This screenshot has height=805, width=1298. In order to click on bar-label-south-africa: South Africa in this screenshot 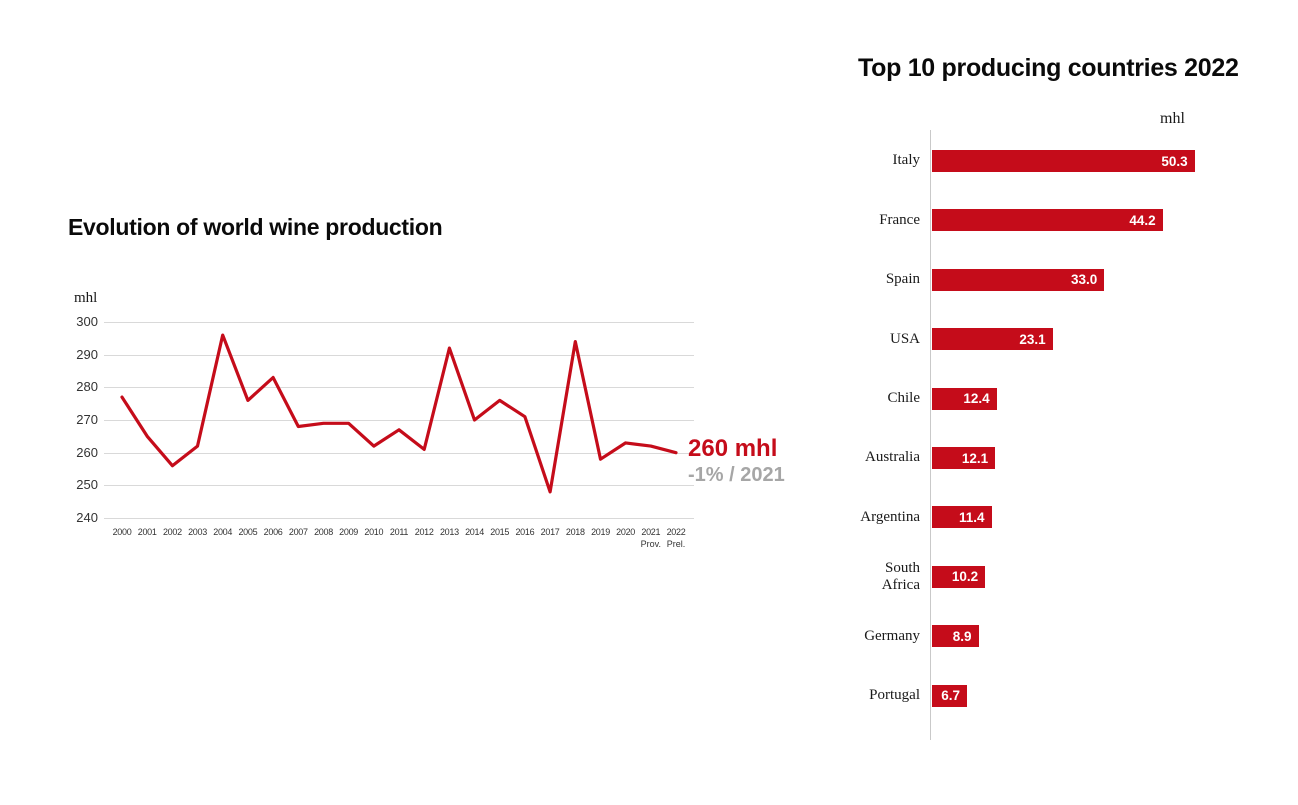, I will do `click(900, 576)`.